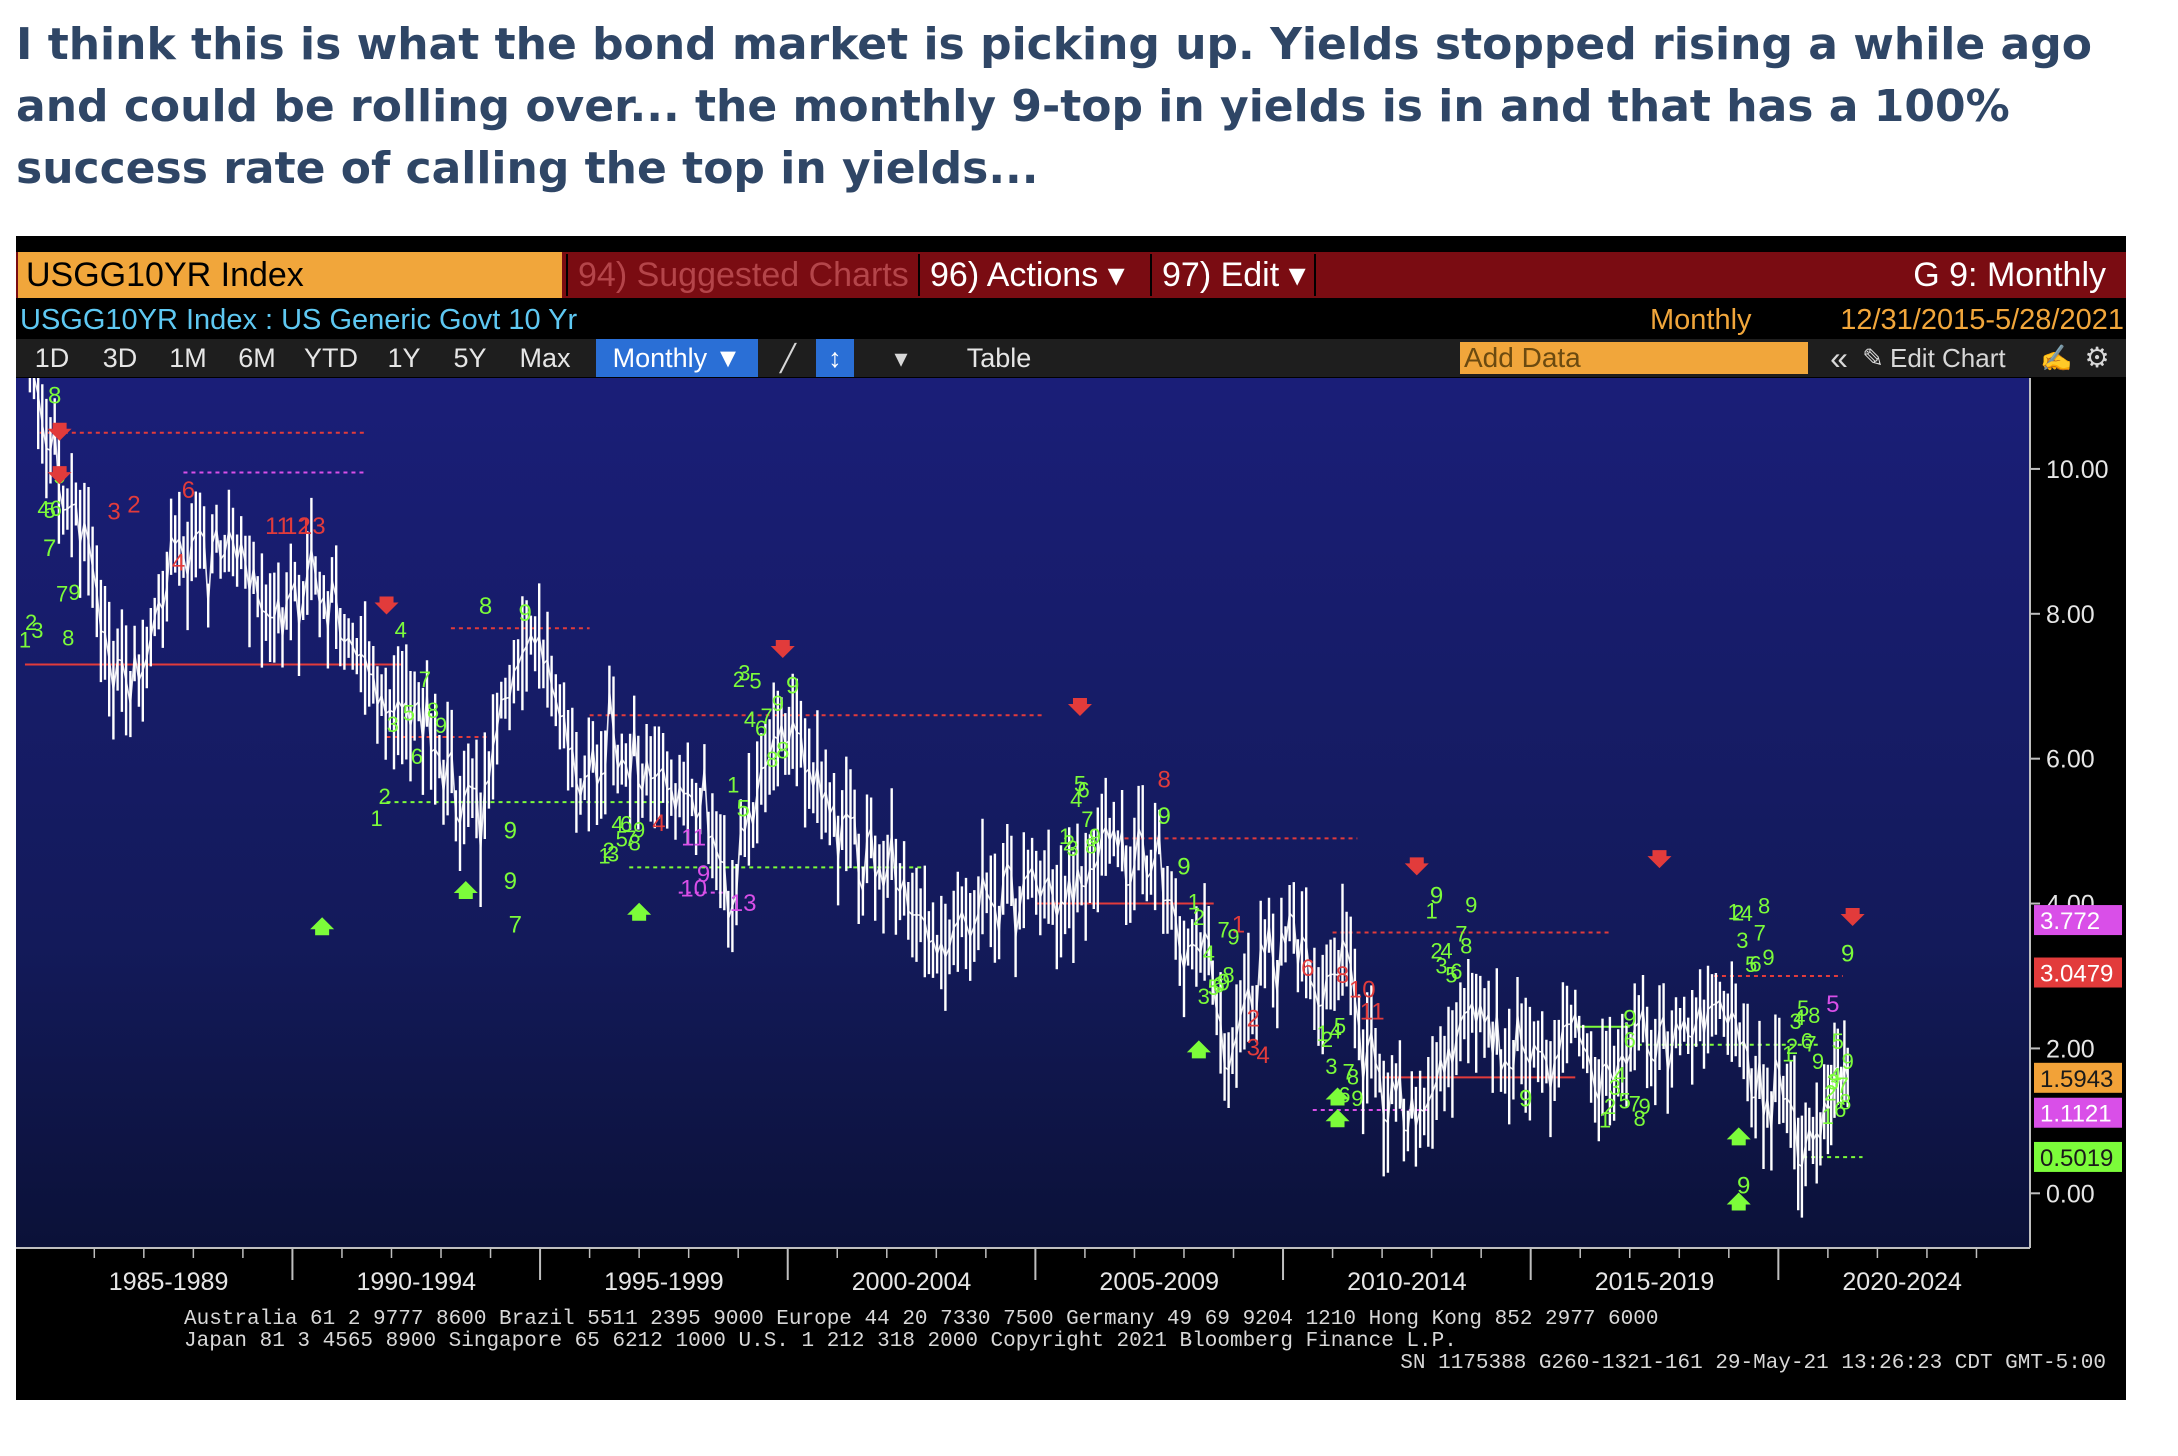  What do you see at coordinates (693, 888) in the screenshot?
I see `count-digit: 10` at bounding box center [693, 888].